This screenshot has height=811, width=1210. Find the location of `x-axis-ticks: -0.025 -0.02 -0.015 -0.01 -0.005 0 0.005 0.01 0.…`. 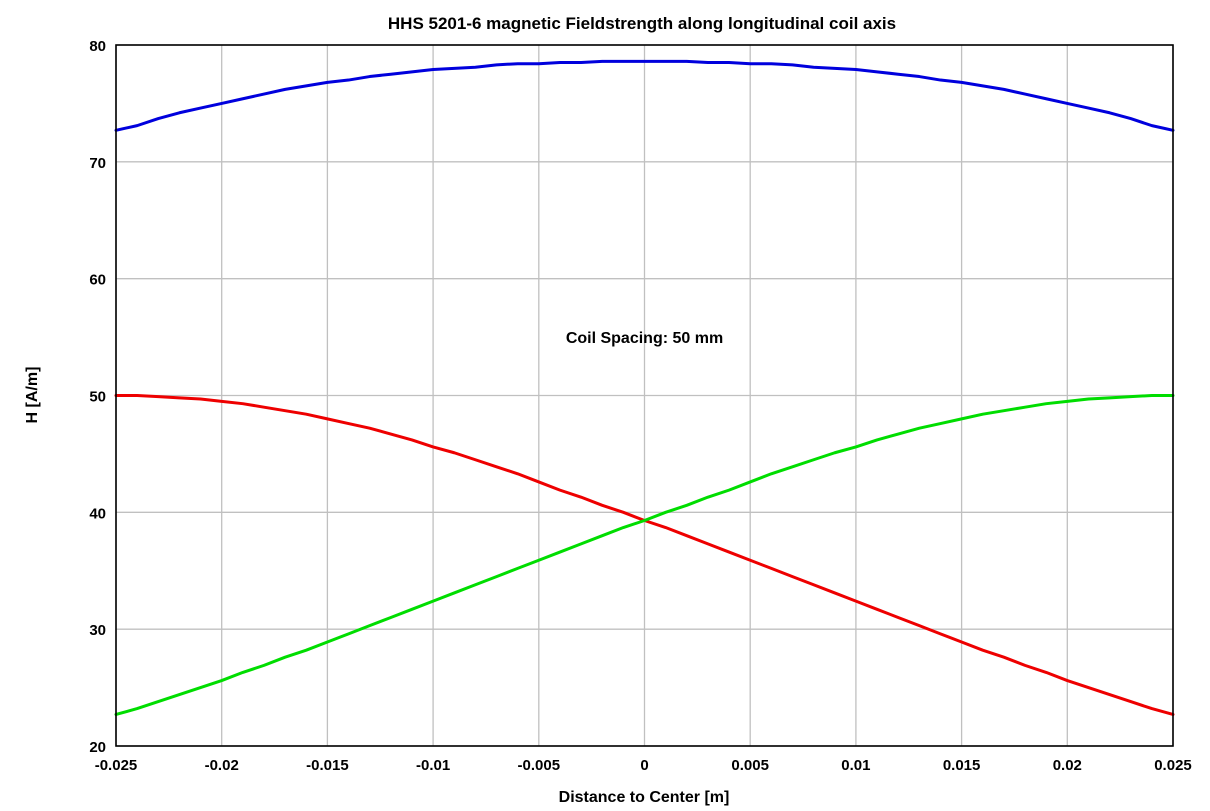

x-axis-ticks: -0.025 -0.02 -0.015 -0.01 -0.005 0 0.005 0.01 0.… is located at coordinates (643, 765).